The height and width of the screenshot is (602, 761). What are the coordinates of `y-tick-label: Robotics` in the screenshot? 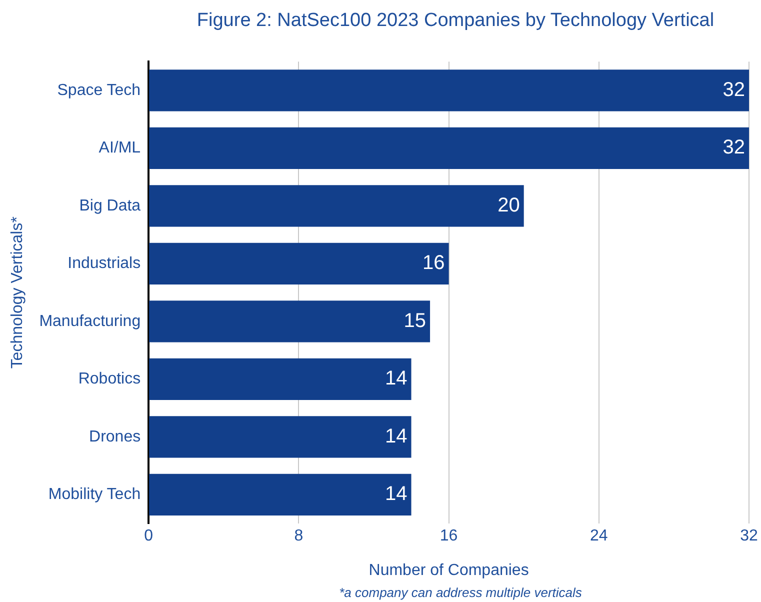 It's located at (109, 379).